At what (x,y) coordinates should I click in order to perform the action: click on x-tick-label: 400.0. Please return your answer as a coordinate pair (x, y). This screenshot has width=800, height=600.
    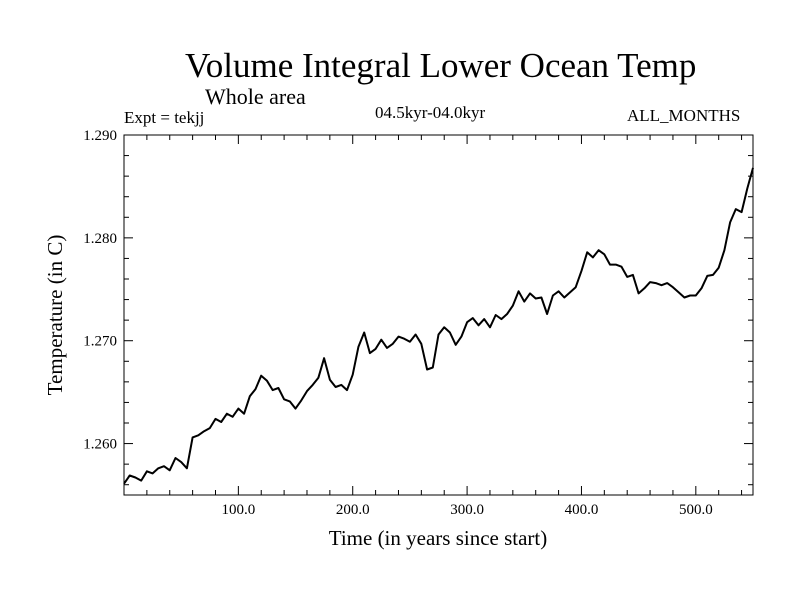
    Looking at the image, I should click on (582, 510).